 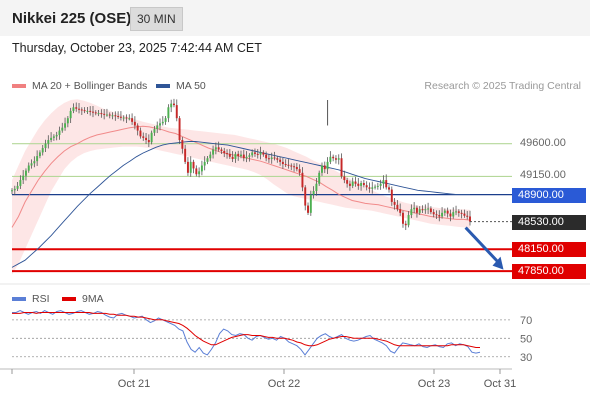 What do you see at coordinates (79, 86) in the screenshot?
I see `legend-ma20: MA 20 + Bollinger Bands` at bounding box center [79, 86].